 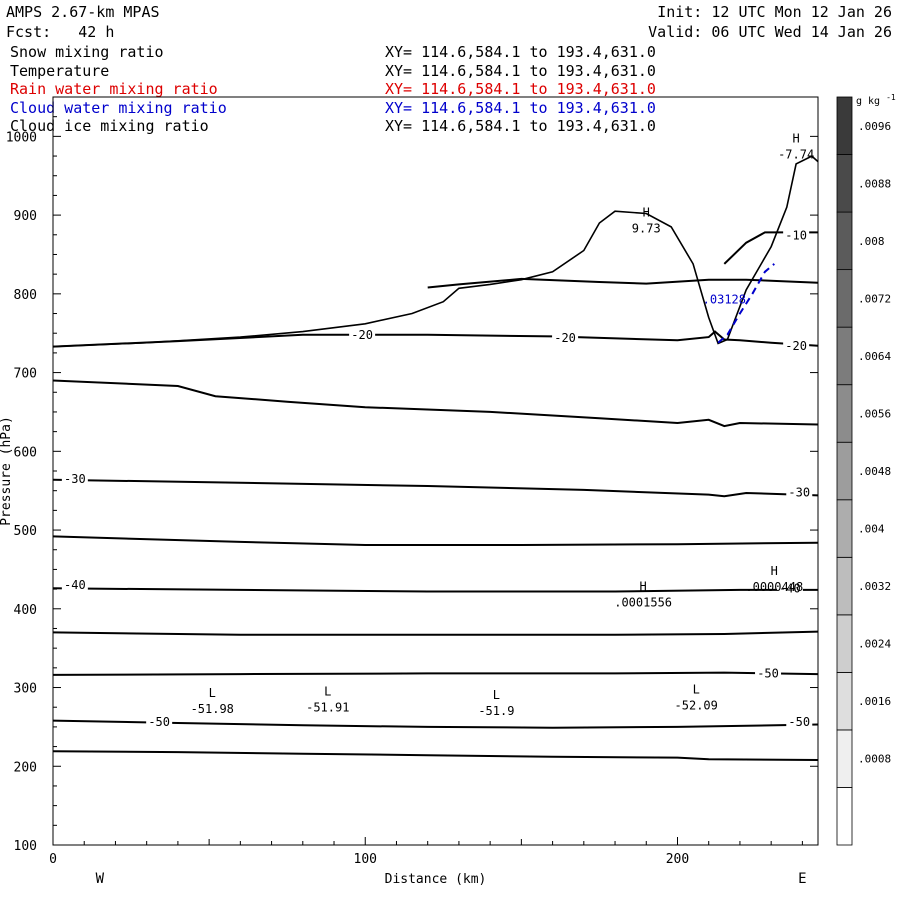 I want to click on extremum-value: .0001556, so click(x=643, y=603).